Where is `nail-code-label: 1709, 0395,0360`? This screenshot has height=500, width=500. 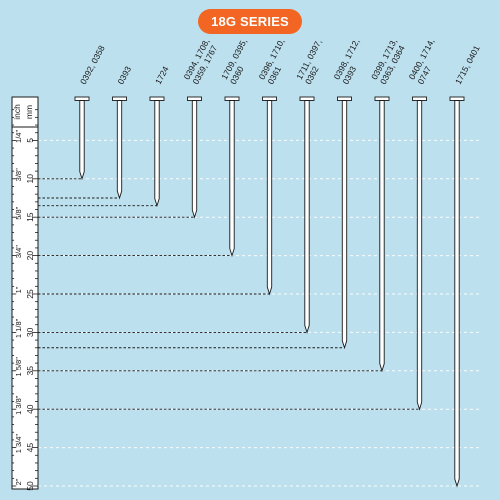 nail-code-label: 1709, 0395,0360 is located at coordinates (238, 61).